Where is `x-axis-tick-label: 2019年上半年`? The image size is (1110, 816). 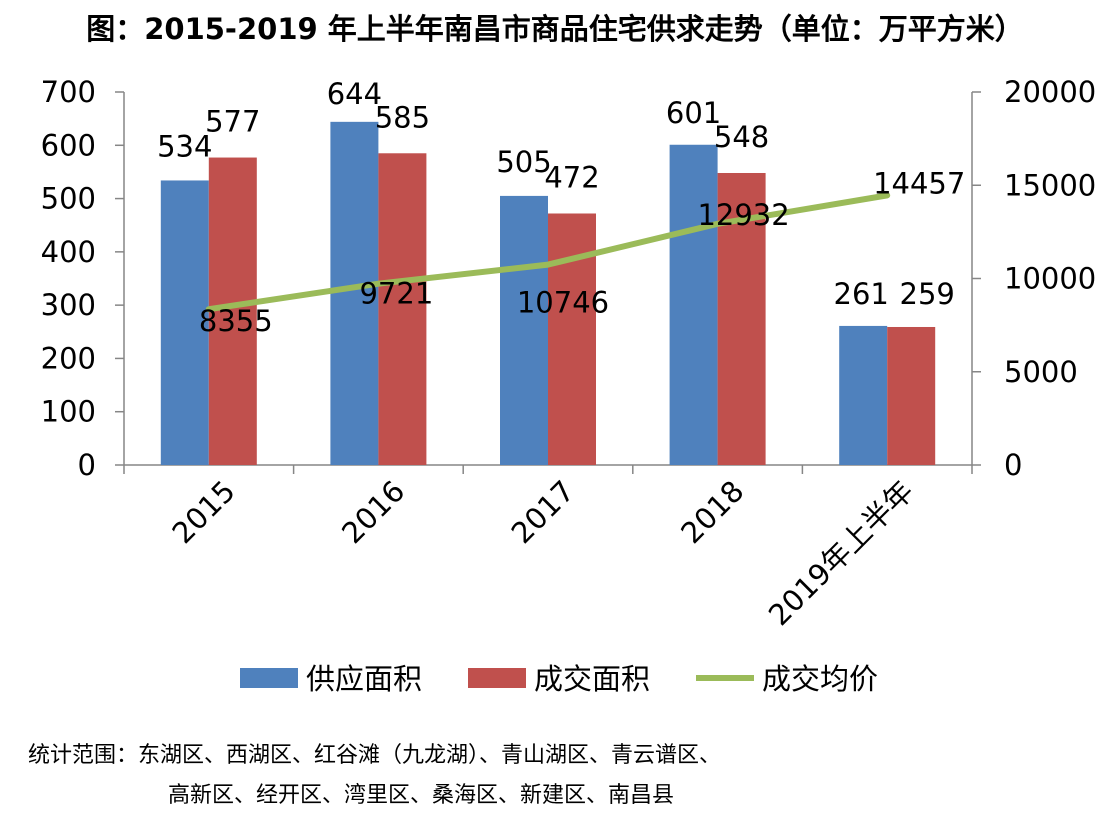 x-axis-tick-label: 2019年上半年 is located at coordinates (841, 553).